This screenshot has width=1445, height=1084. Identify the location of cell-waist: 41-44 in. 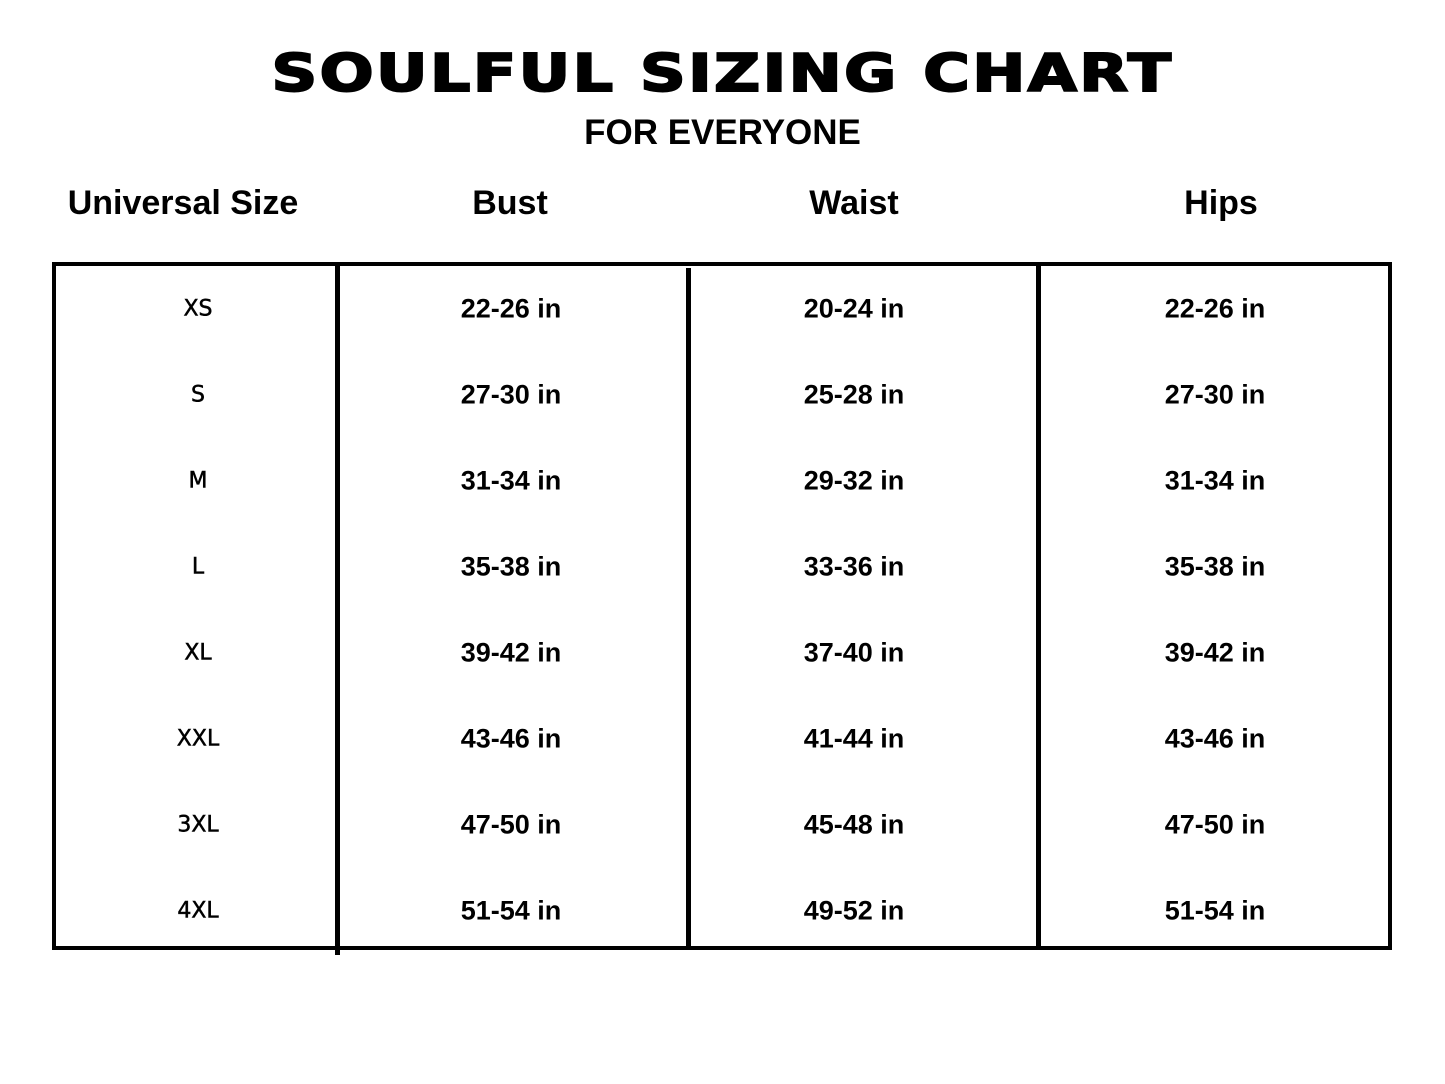
(854, 738).